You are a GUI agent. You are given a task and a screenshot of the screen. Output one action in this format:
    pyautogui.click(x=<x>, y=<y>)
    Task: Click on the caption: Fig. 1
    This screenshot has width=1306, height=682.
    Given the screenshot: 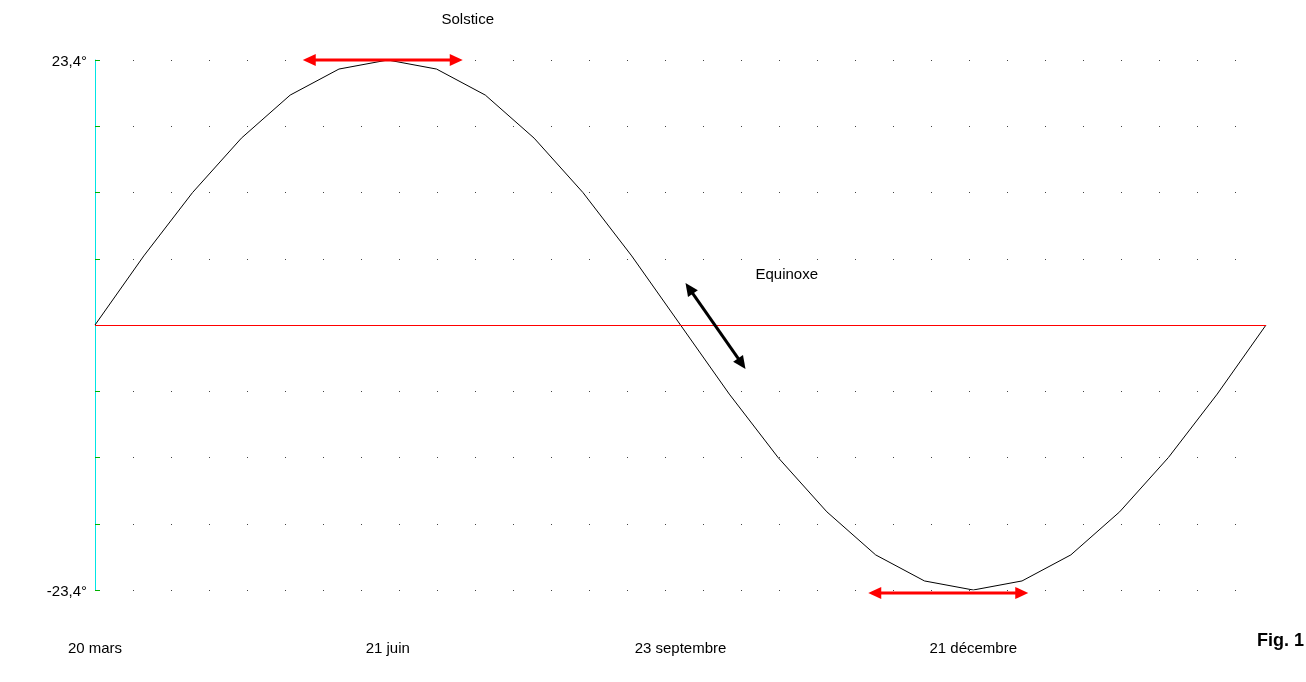 What is the action you would take?
    pyautogui.click(x=1280, y=640)
    